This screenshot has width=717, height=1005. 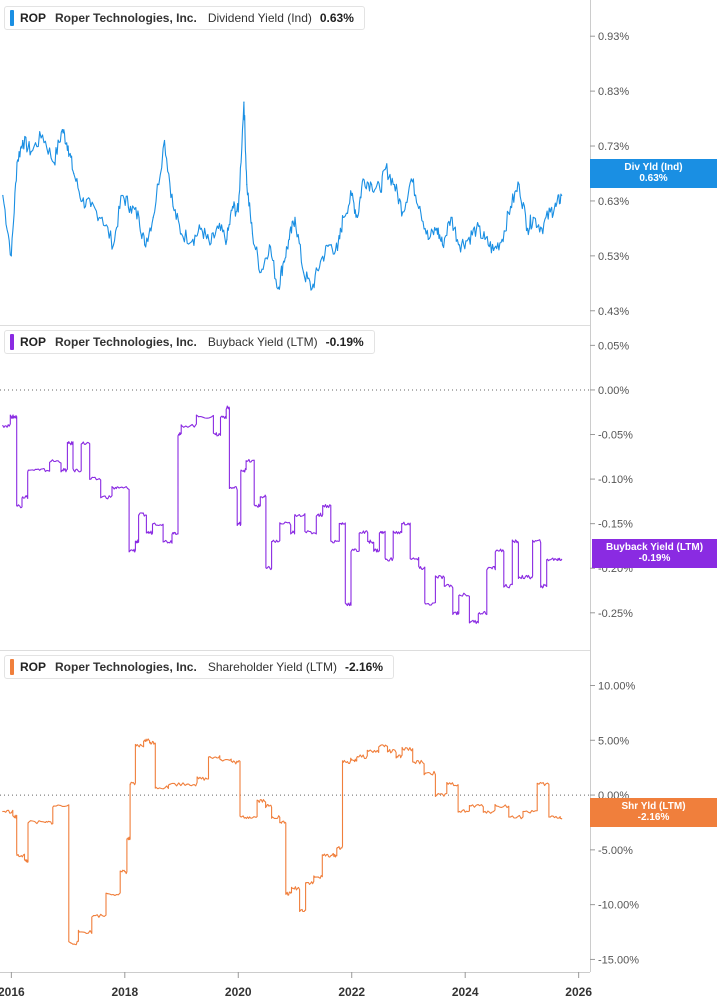 I want to click on flag-value: -0.19%, so click(x=654, y=558).